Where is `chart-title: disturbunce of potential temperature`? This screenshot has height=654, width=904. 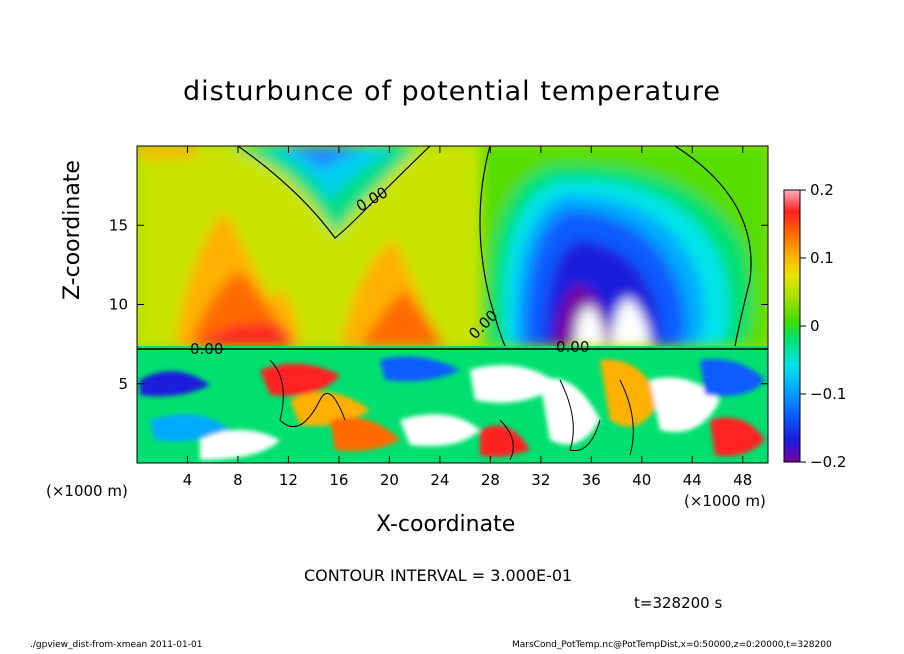 chart-title: disturbunce of potential temperature is located at coordinates (452, 91).